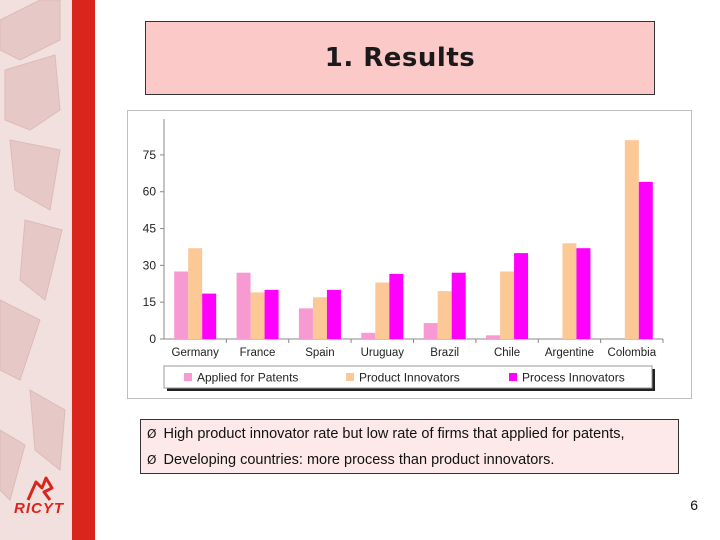 The width and height of the screenshot is (720, 540). I want to click on x-tick-label: Argentine, so click(569, 353).